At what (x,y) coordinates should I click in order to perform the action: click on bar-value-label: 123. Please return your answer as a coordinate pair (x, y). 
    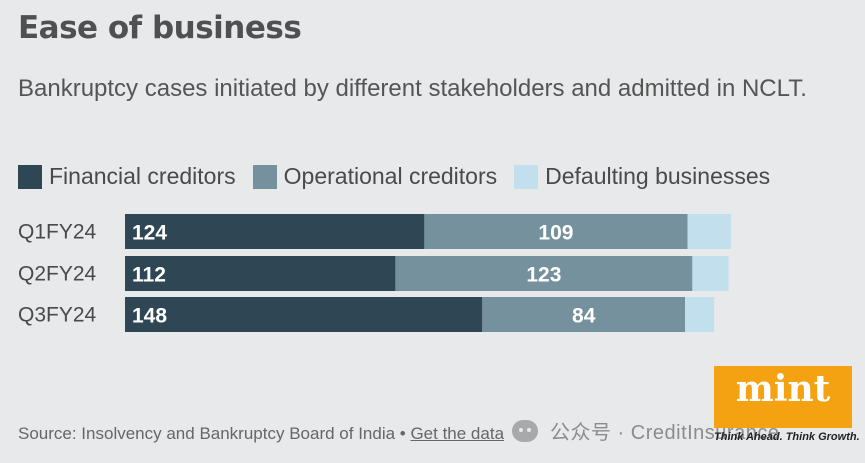
    Looking at the image, I should click on (543, 275).